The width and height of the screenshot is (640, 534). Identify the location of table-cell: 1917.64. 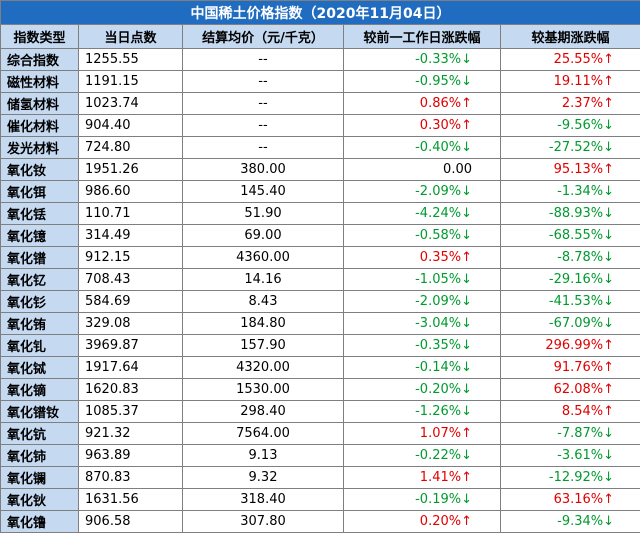
(130, 367).